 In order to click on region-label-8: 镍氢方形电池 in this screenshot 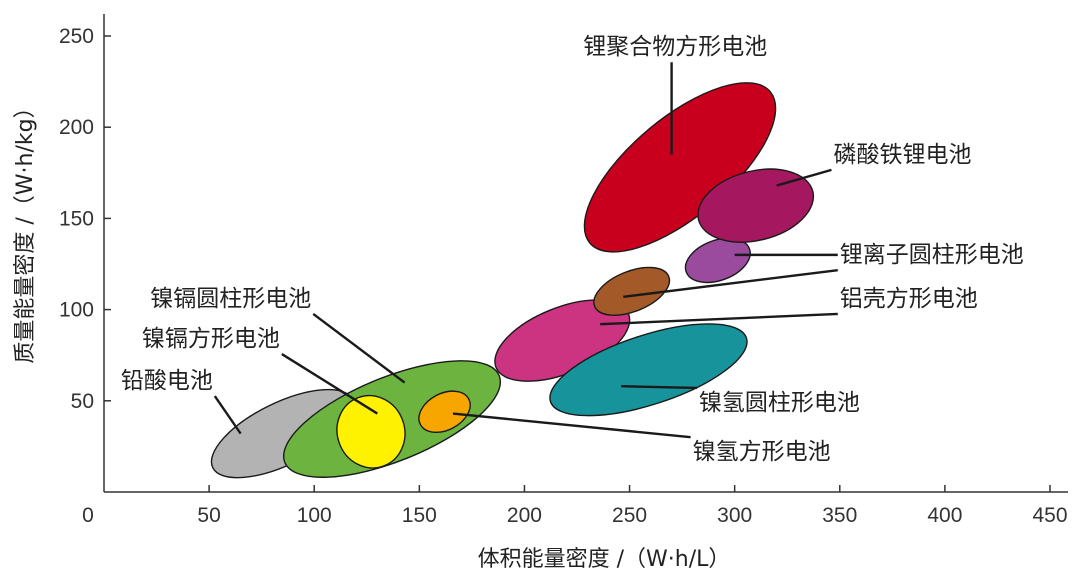, I will do `click(762, 452)`.